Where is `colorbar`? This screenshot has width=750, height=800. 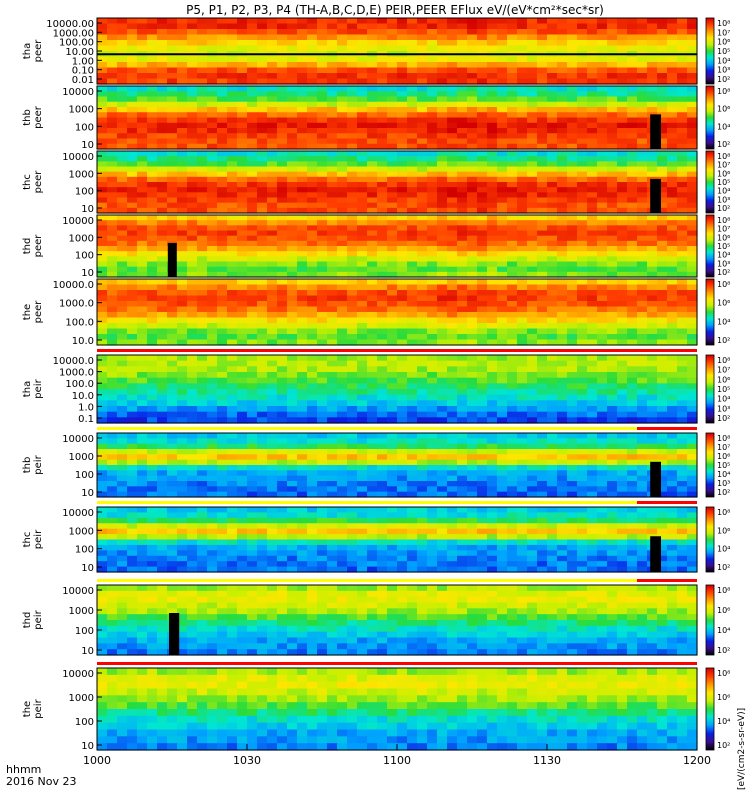
colorbar is located at coordinates (710, 389).